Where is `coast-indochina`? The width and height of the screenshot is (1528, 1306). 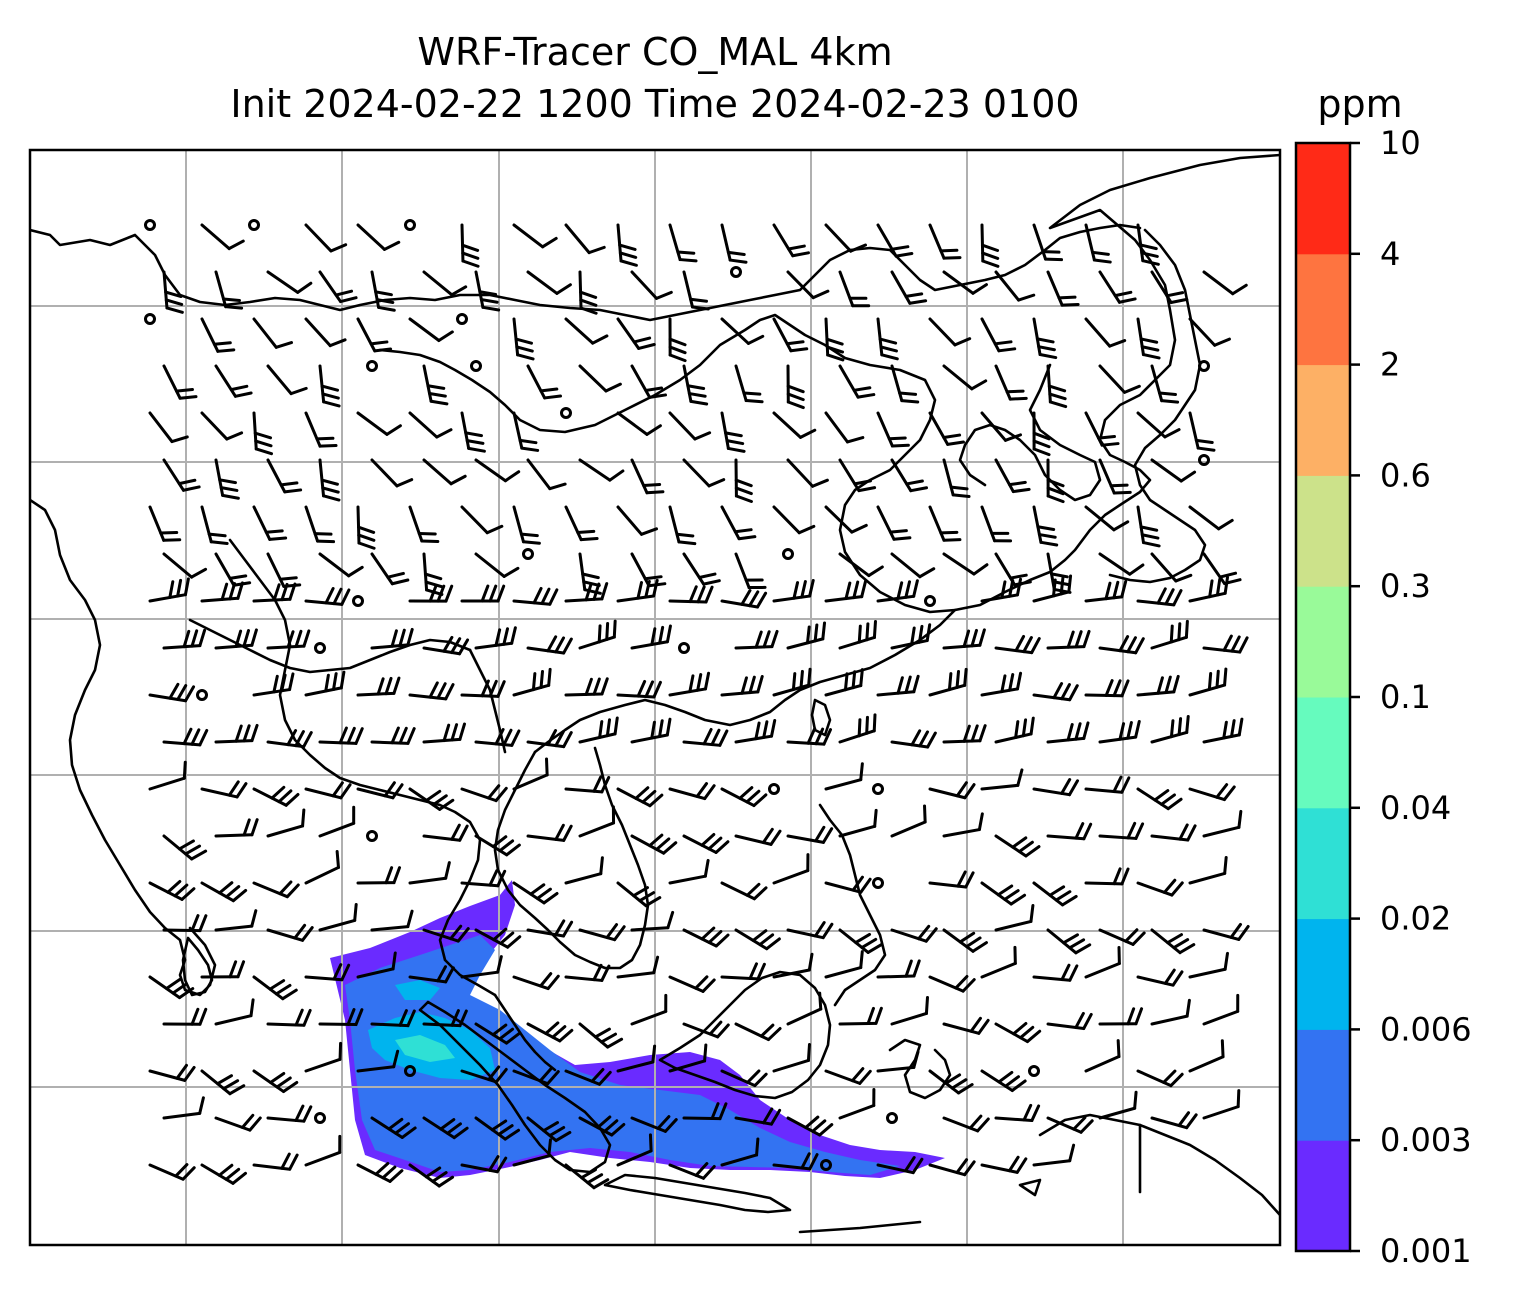 coast-indochina is located at coordinates (571, 858).